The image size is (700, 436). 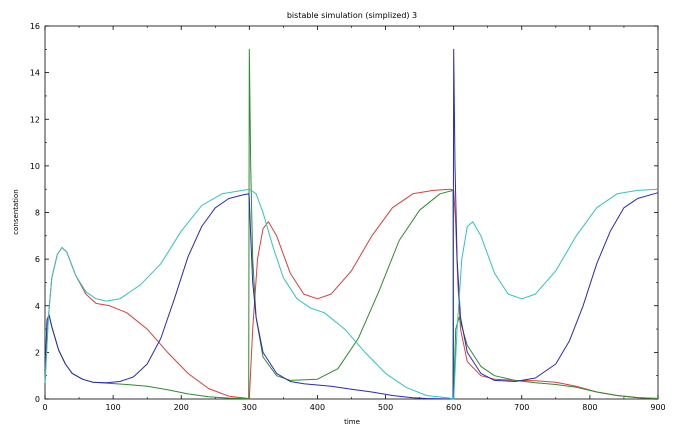 What do you see at coordinates (317, 407) in the screenshot?
I see `x-tick-label: 400` at bounding box center [317, 407].